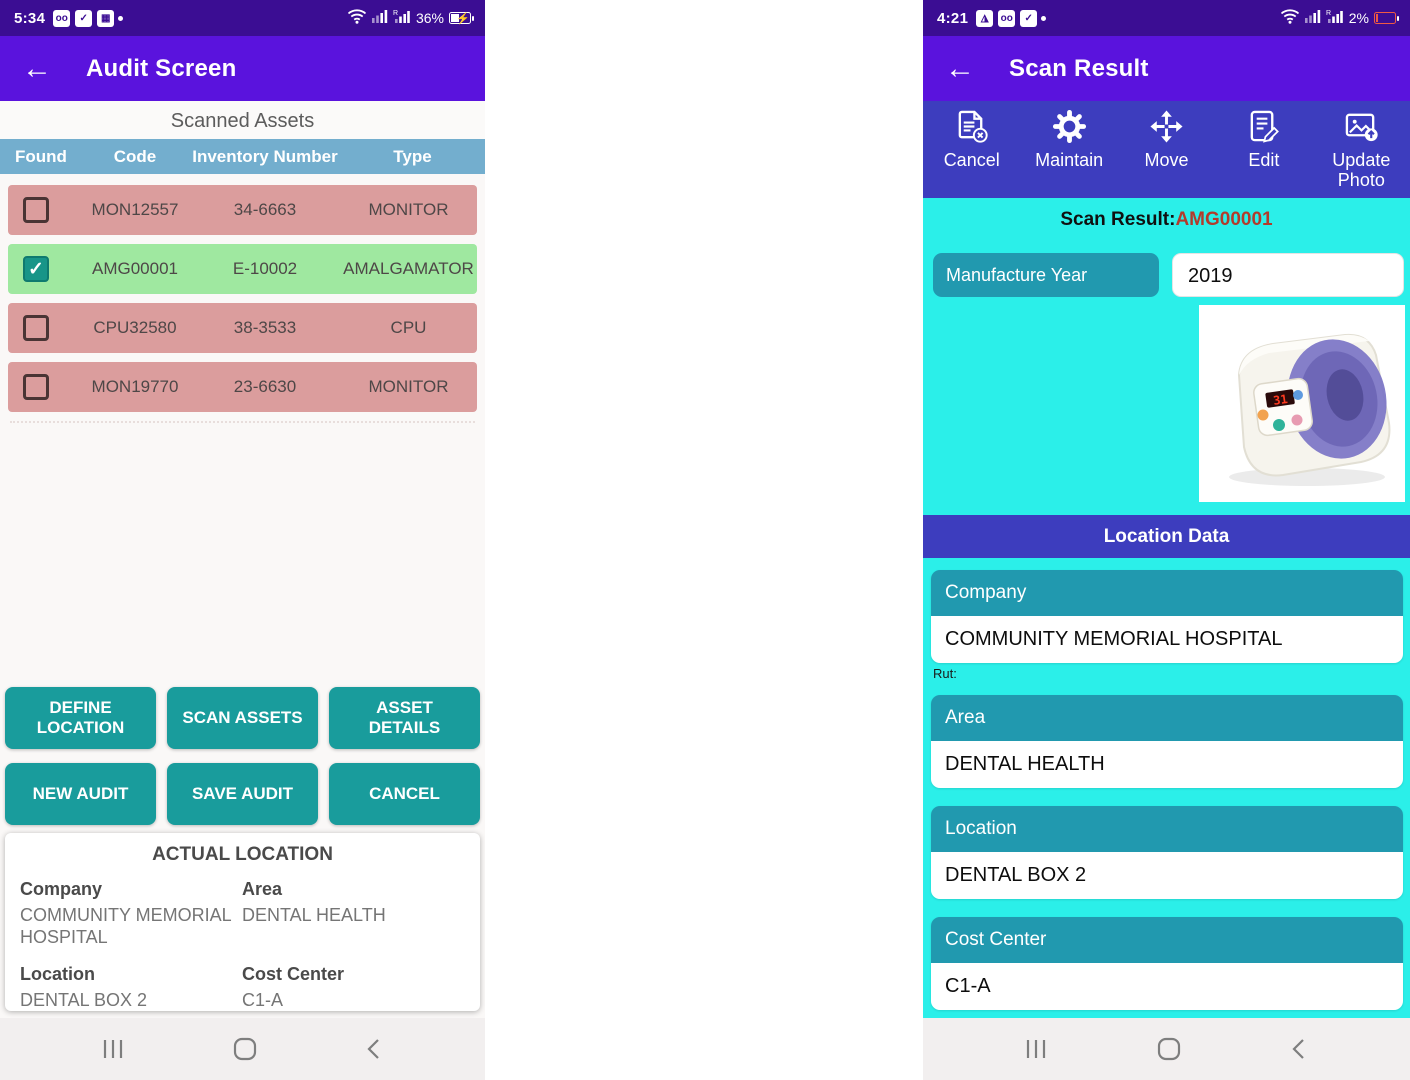 The height and width of the screenshot is (1080, 1410). Describe the element at coordinates (971, 129) in the screenshot. I see `cancel-document-icon` at that location.